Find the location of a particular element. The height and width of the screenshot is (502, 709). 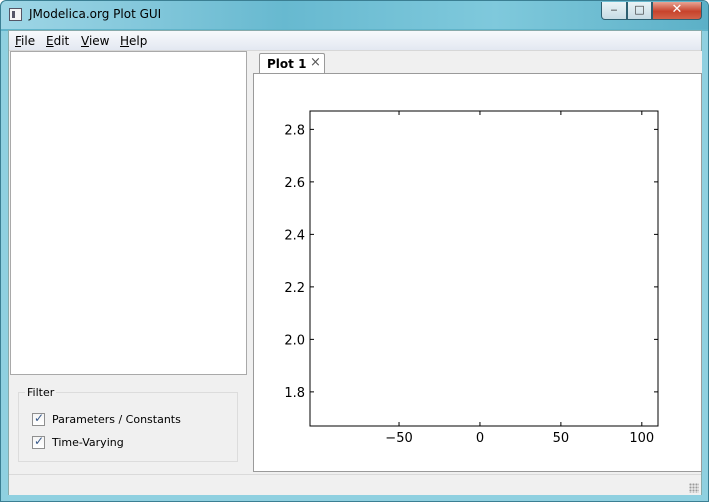

close-icon: × is located at coordinates (315, 62).